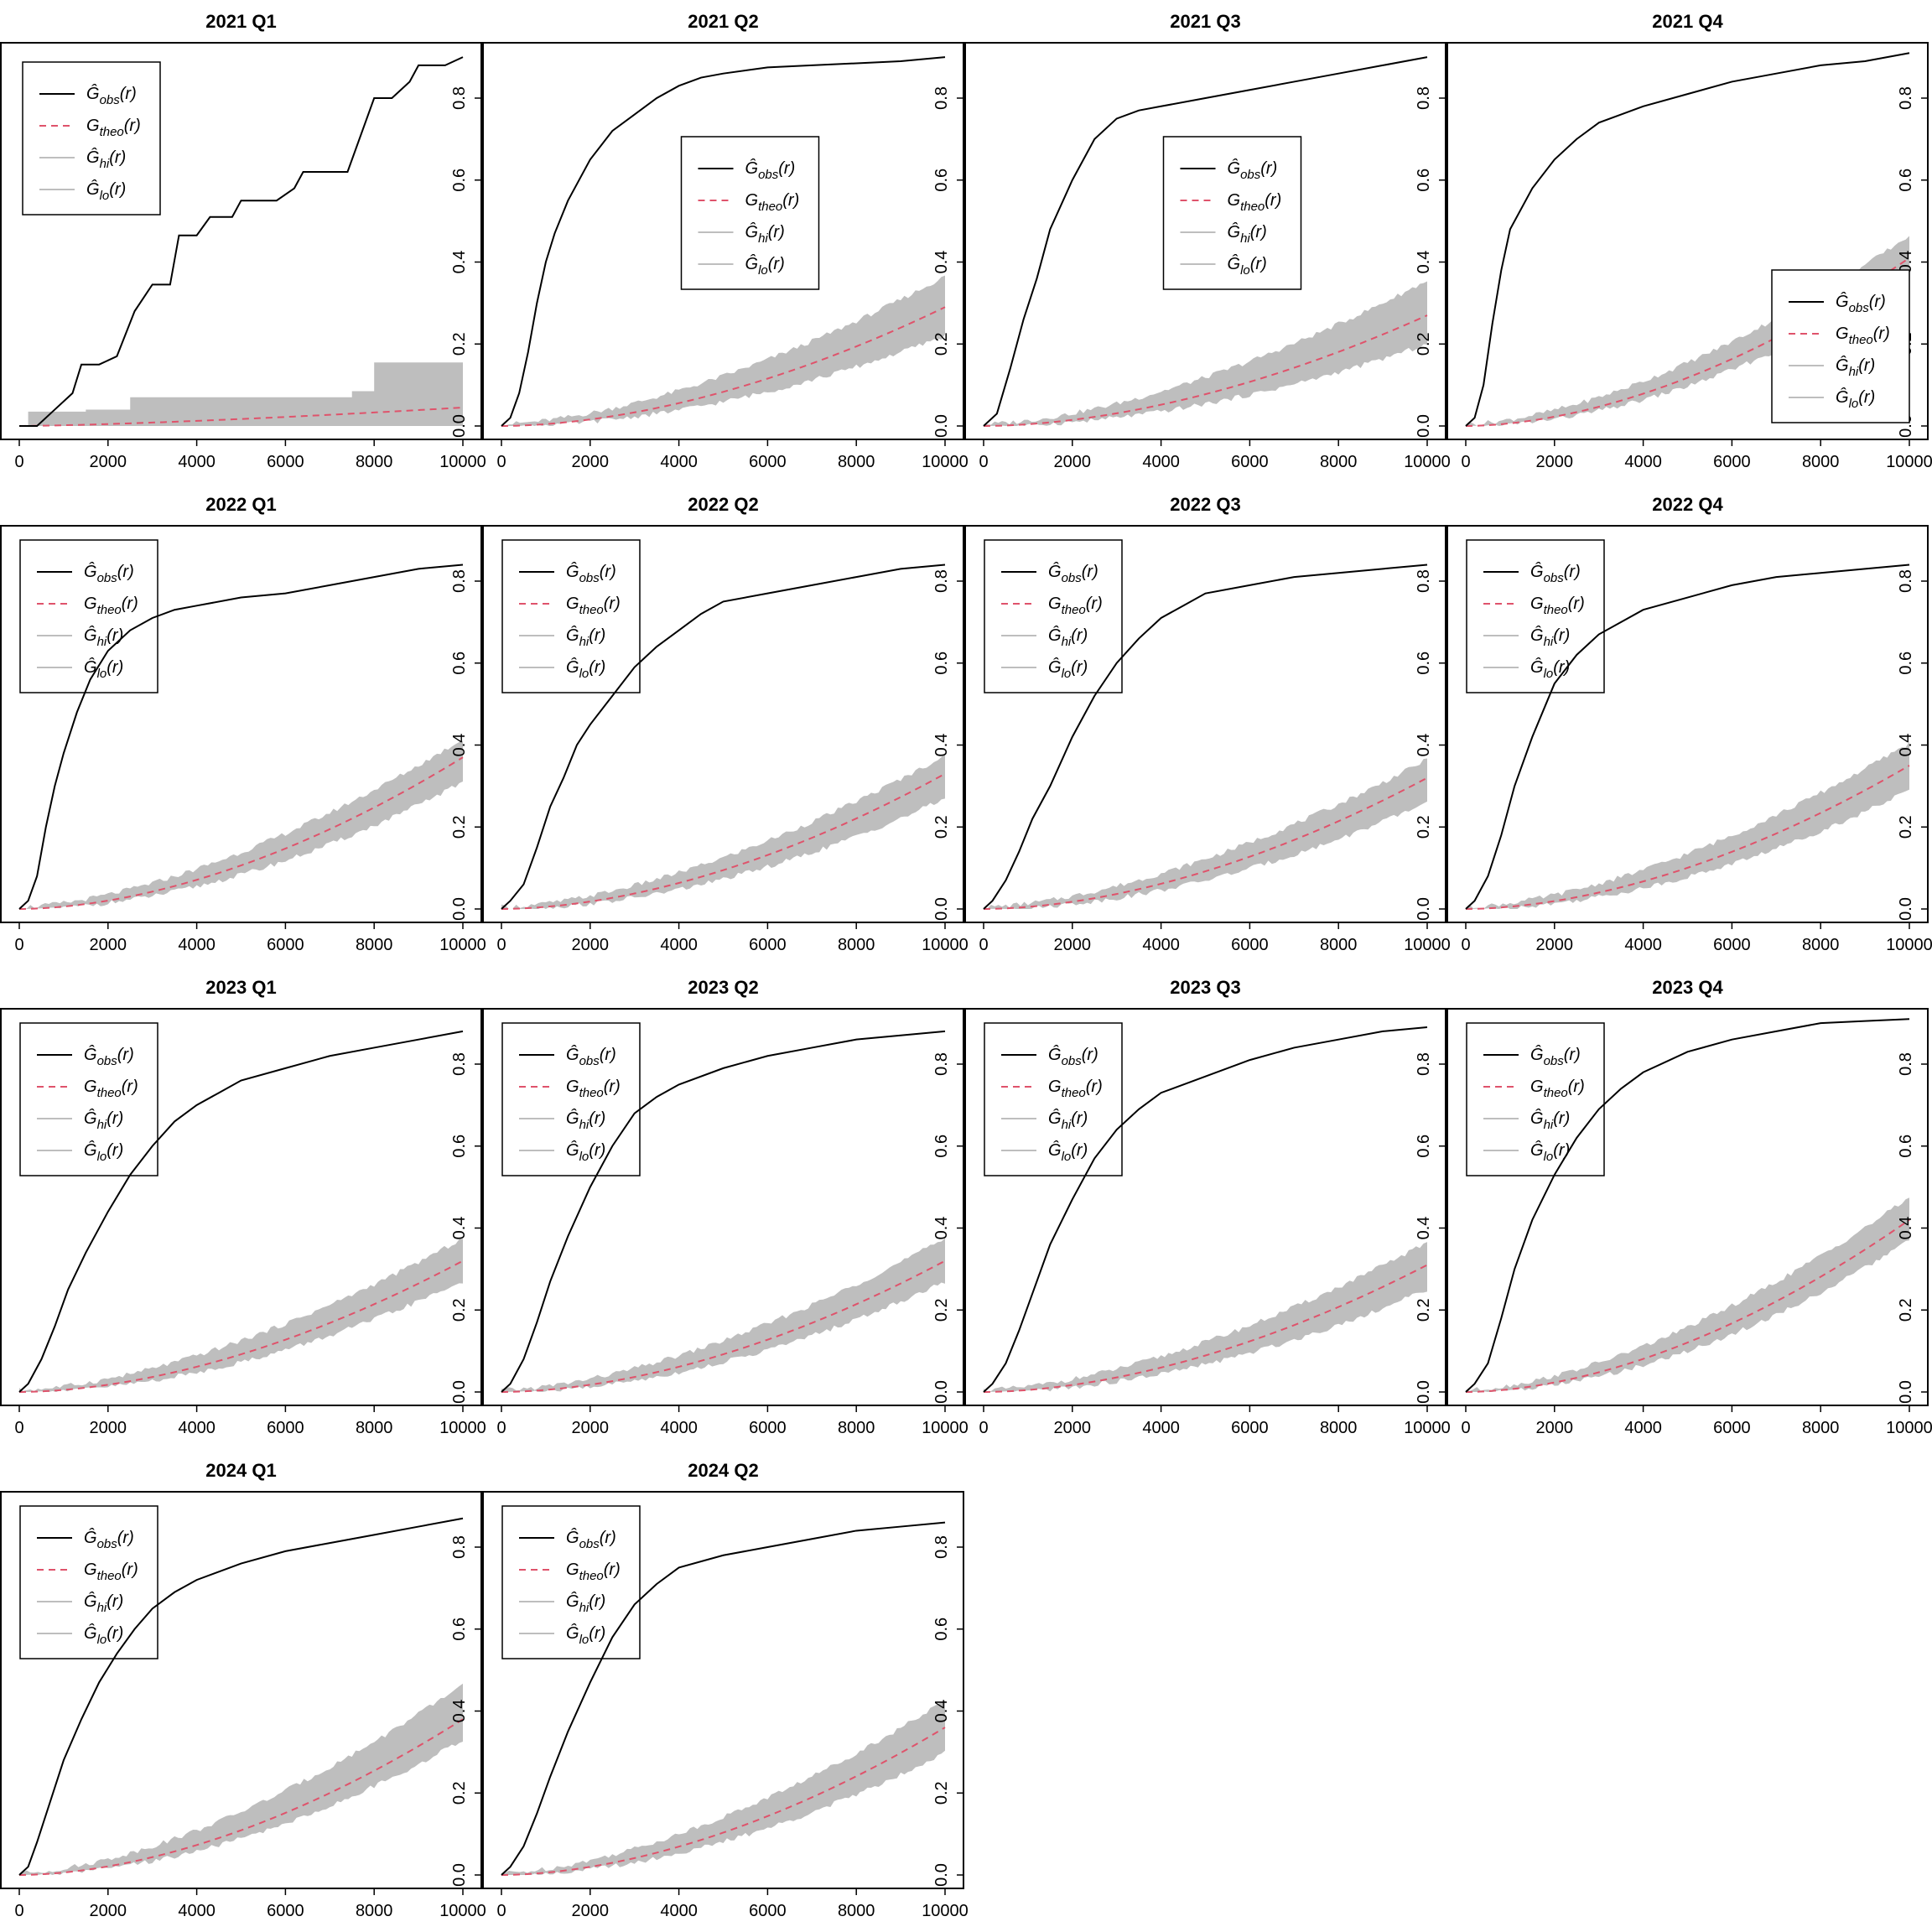 This screenshot has height=1932, width=1932. Describe the element at coordinates (723, 987) in the screenshot. I see `panel-title: 2023 Q2` at that location.